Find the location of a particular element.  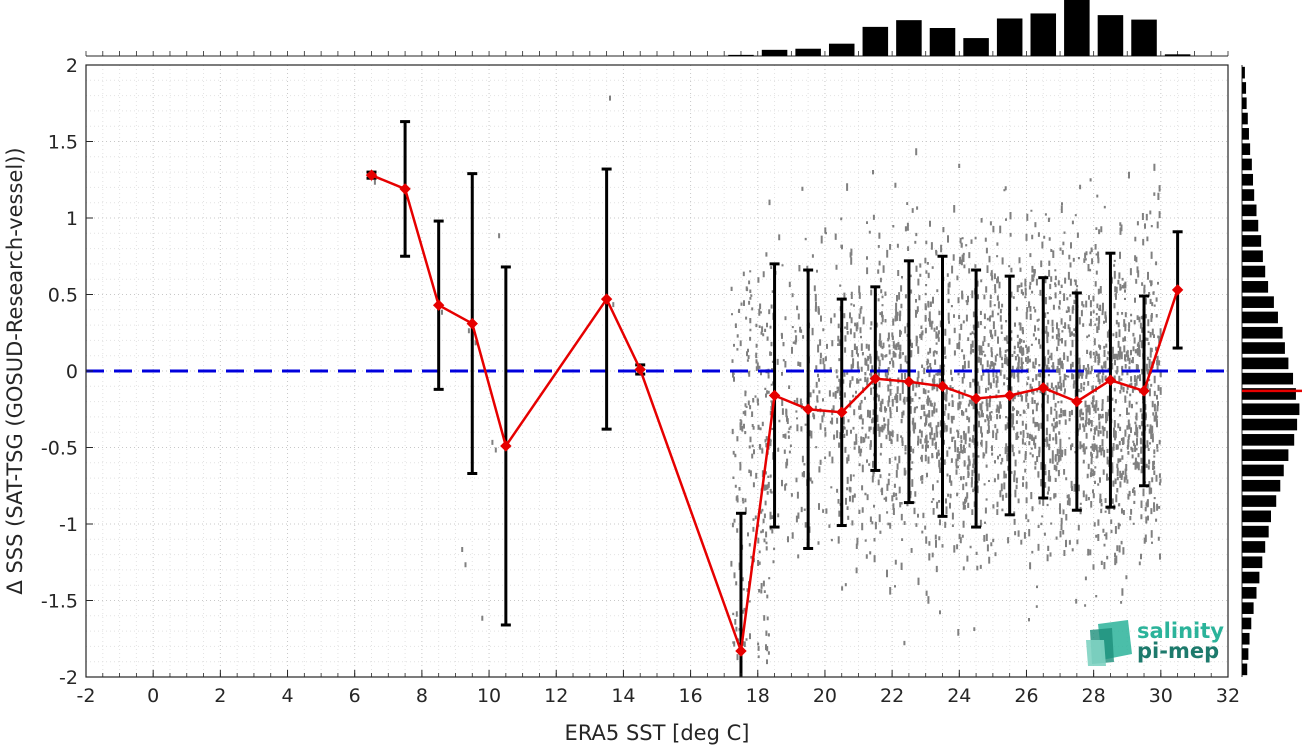

y-tick-label: 1 is located at coordinates (72, 219).